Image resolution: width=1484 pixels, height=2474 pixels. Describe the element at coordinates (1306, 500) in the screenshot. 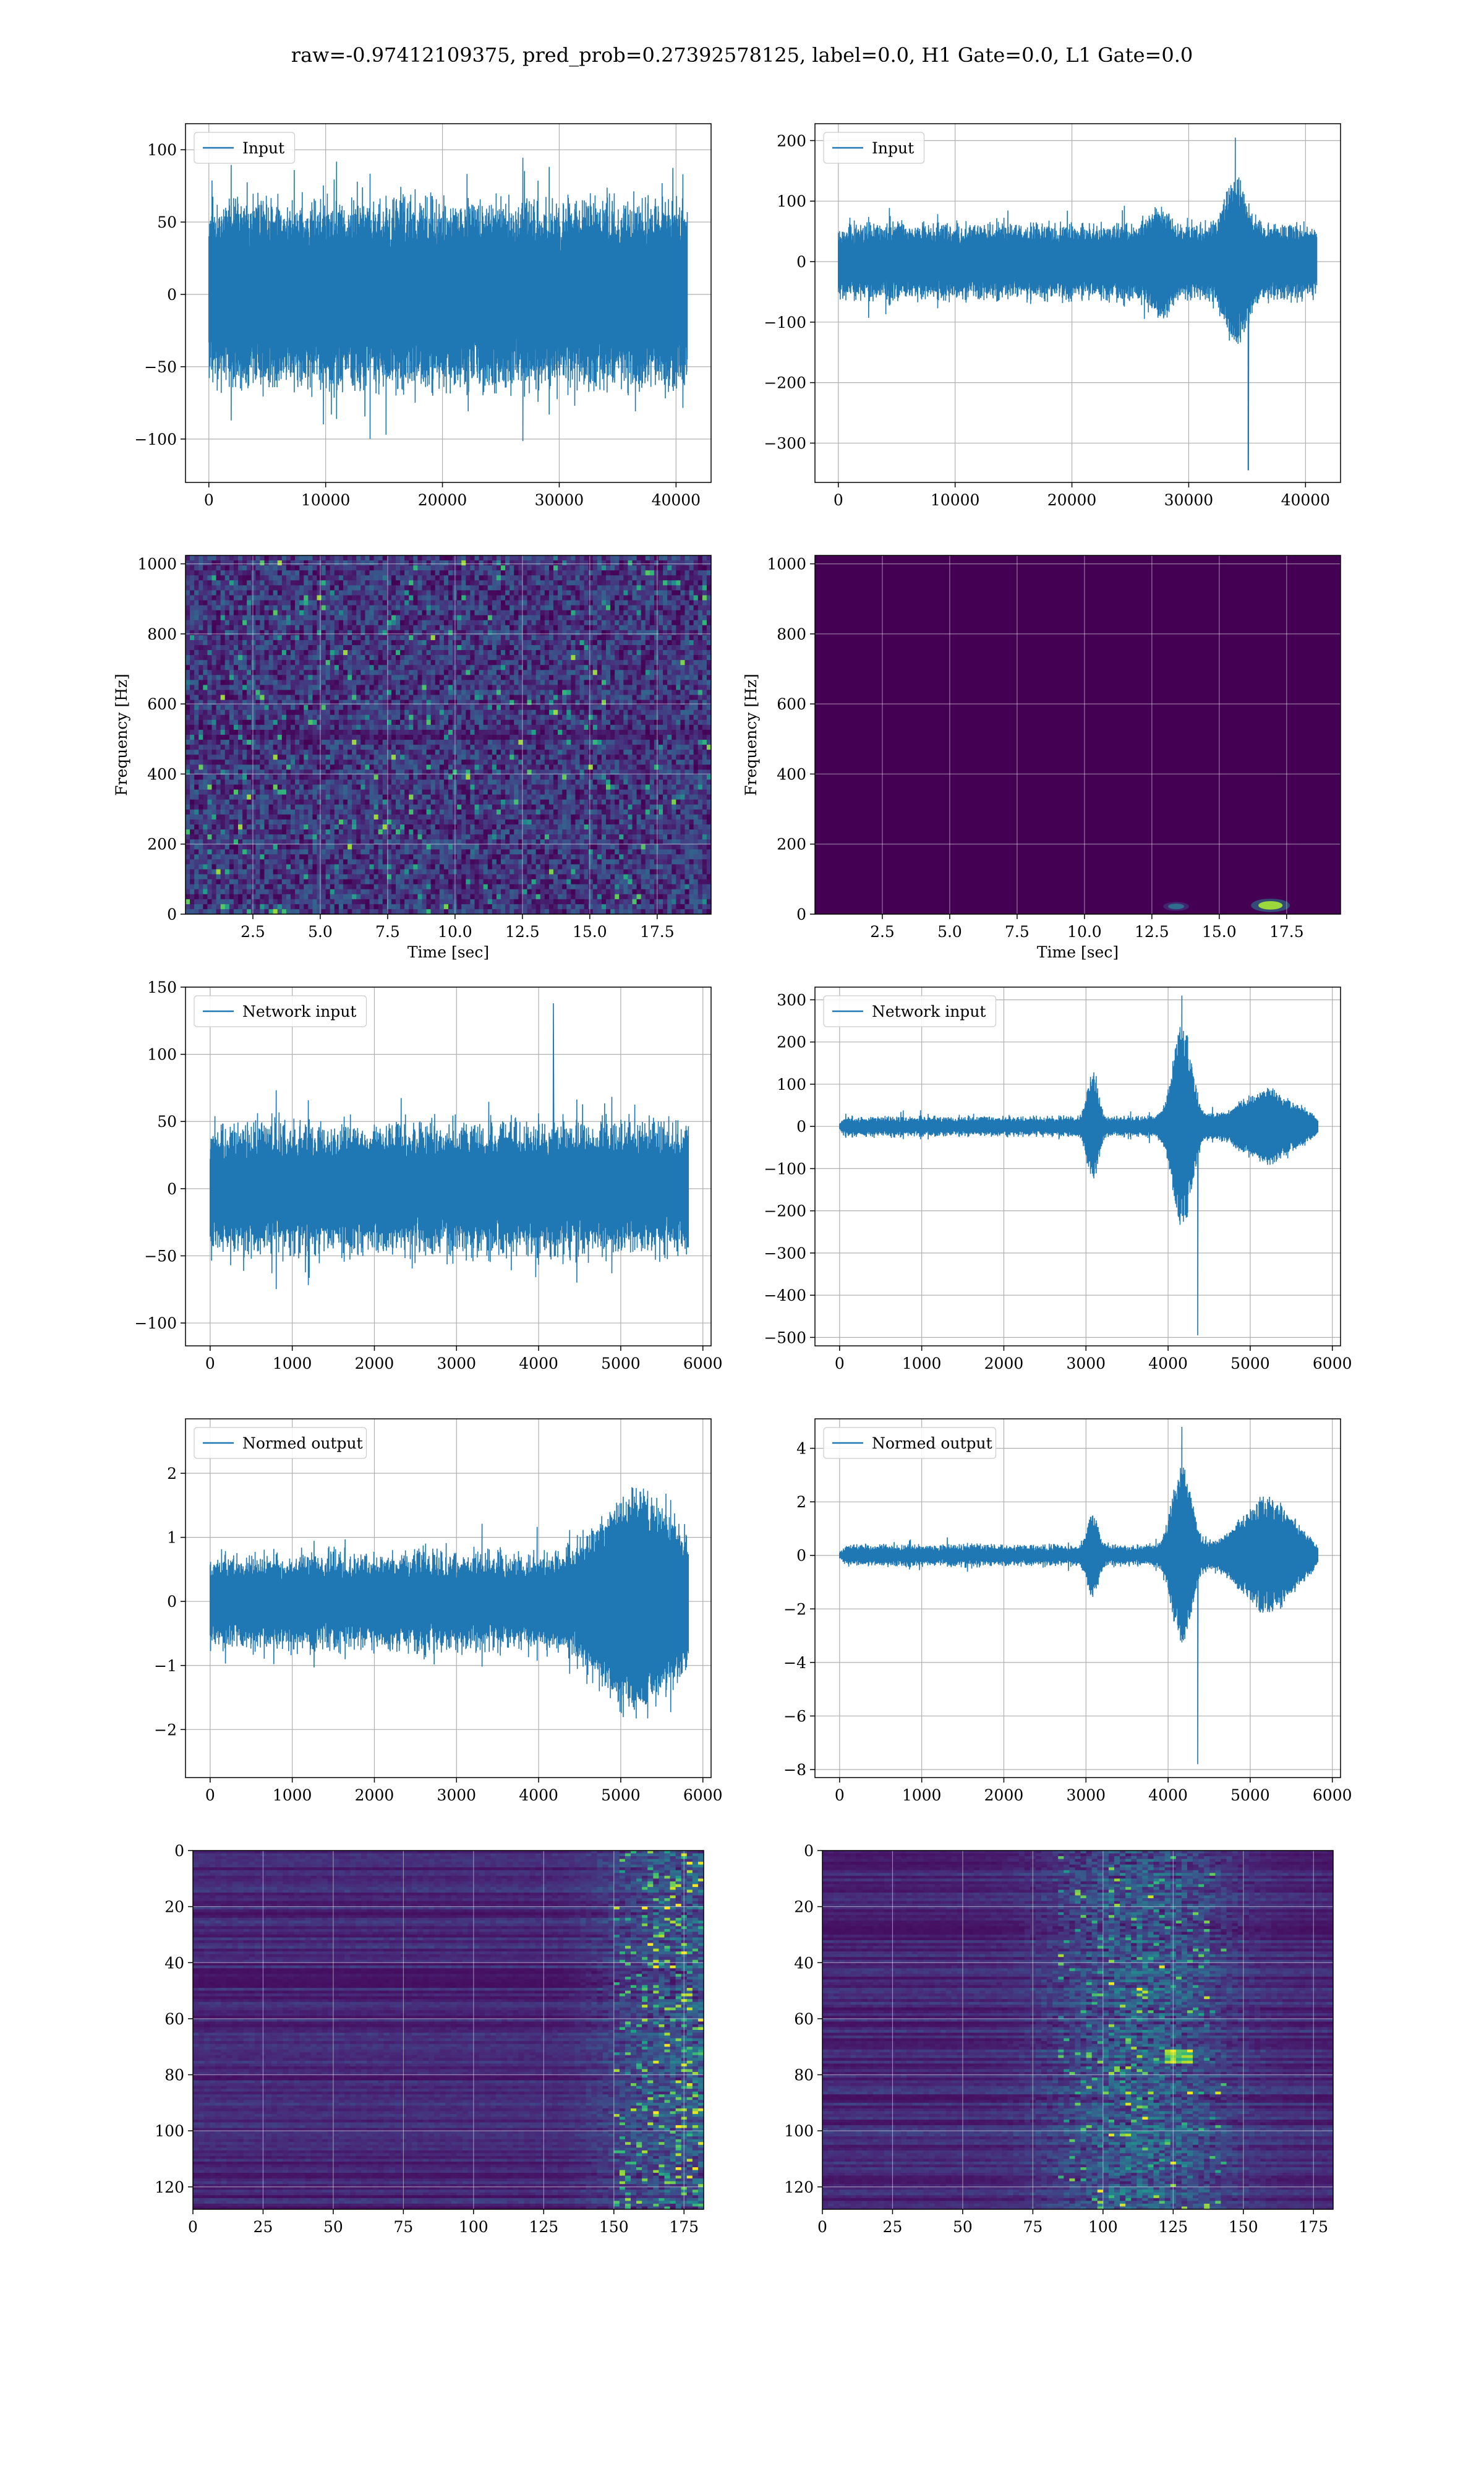

I see `x-tick-label: 40000` at that location.